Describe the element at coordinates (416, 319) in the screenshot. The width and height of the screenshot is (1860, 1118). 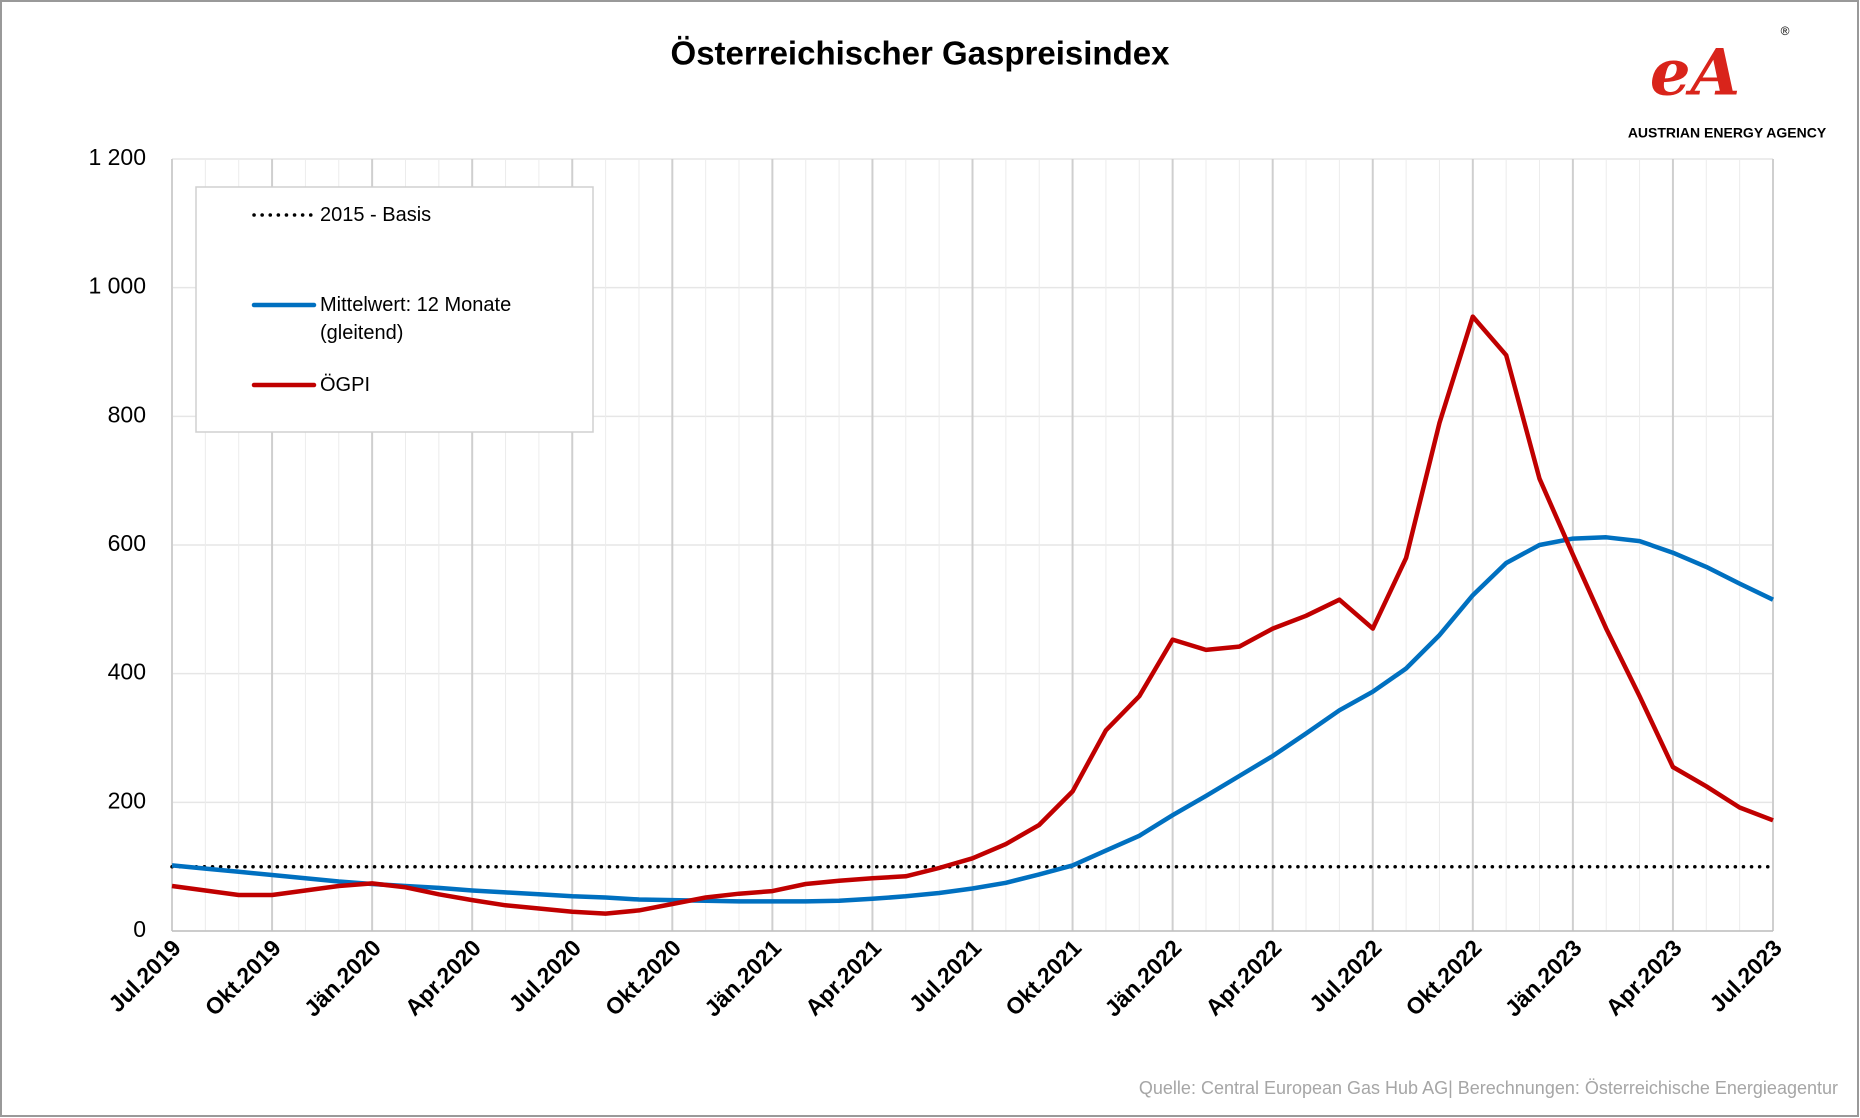
I see `legend-label: Mittelwert: 12 Monate (gleitend)` at that location.